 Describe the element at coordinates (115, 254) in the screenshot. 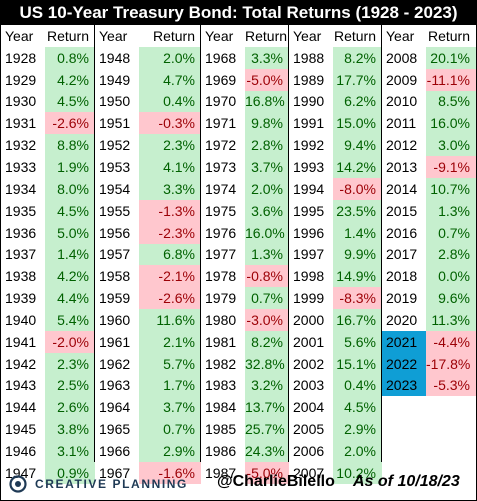

I see `year-label: 1957` at that location.